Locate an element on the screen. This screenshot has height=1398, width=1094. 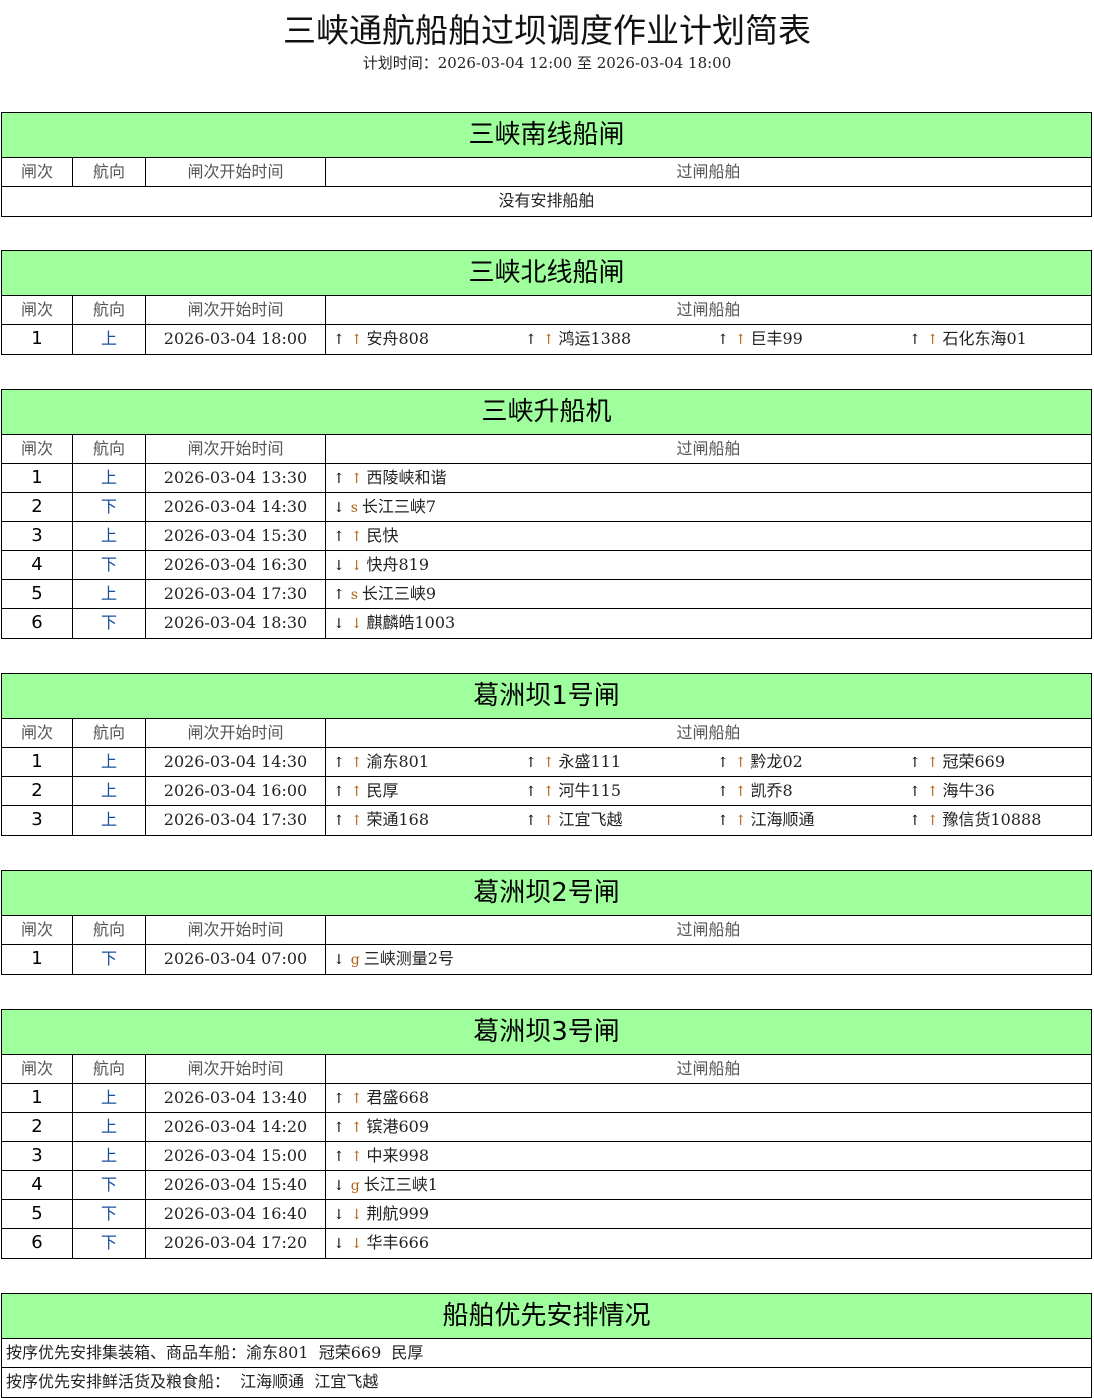
table-row: 6 下 2026-03-04 18:30 ↓ ↓ 麒麟皓1003 is located at coordinates (546, 623).